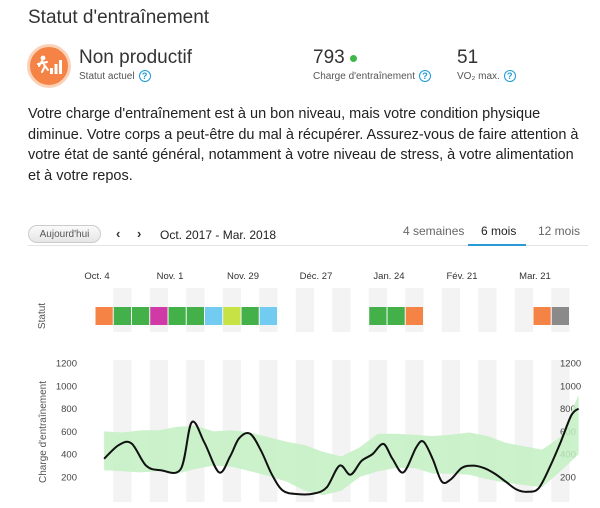 The height and width of the screenshot is (508, 600). I want to click on y-tick-right: 1000, so click(570, 386).